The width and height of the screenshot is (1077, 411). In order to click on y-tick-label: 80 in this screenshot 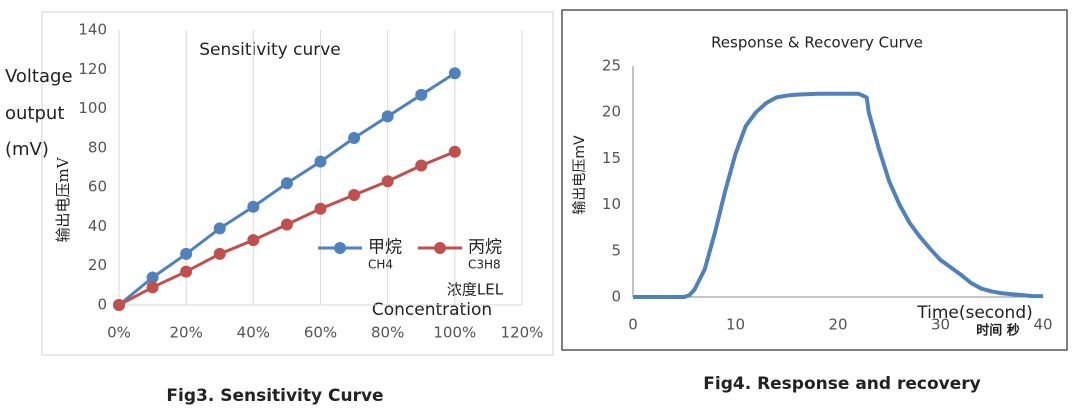, I will do `click(97, 147)`.